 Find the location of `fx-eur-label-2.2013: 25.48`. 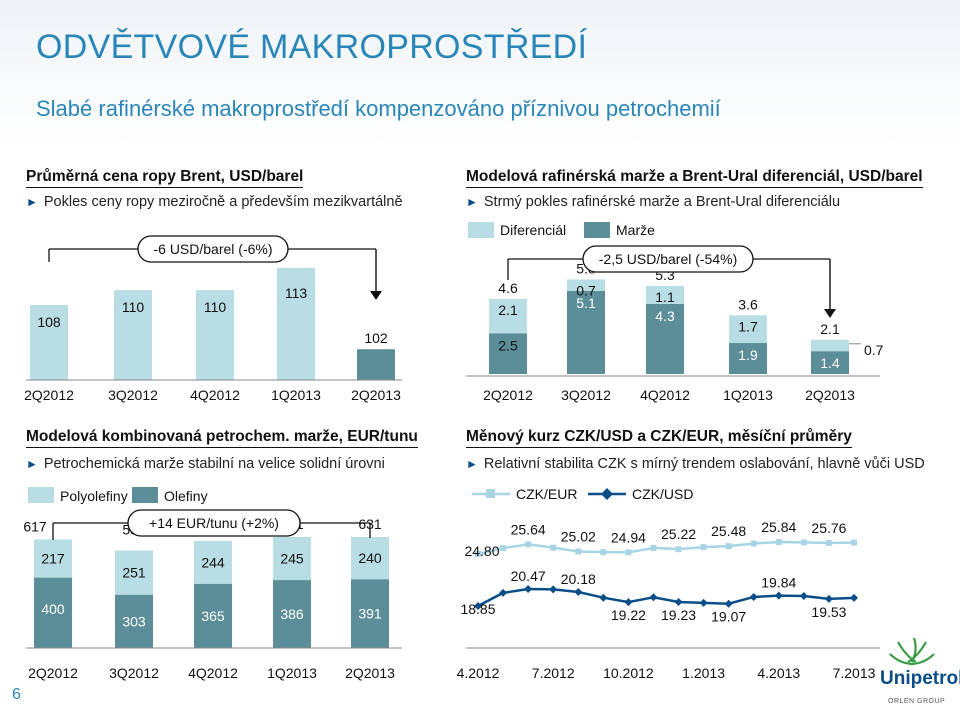

fx-eur-label-2.2013: 25.48 is located at coordinates (728, 531).